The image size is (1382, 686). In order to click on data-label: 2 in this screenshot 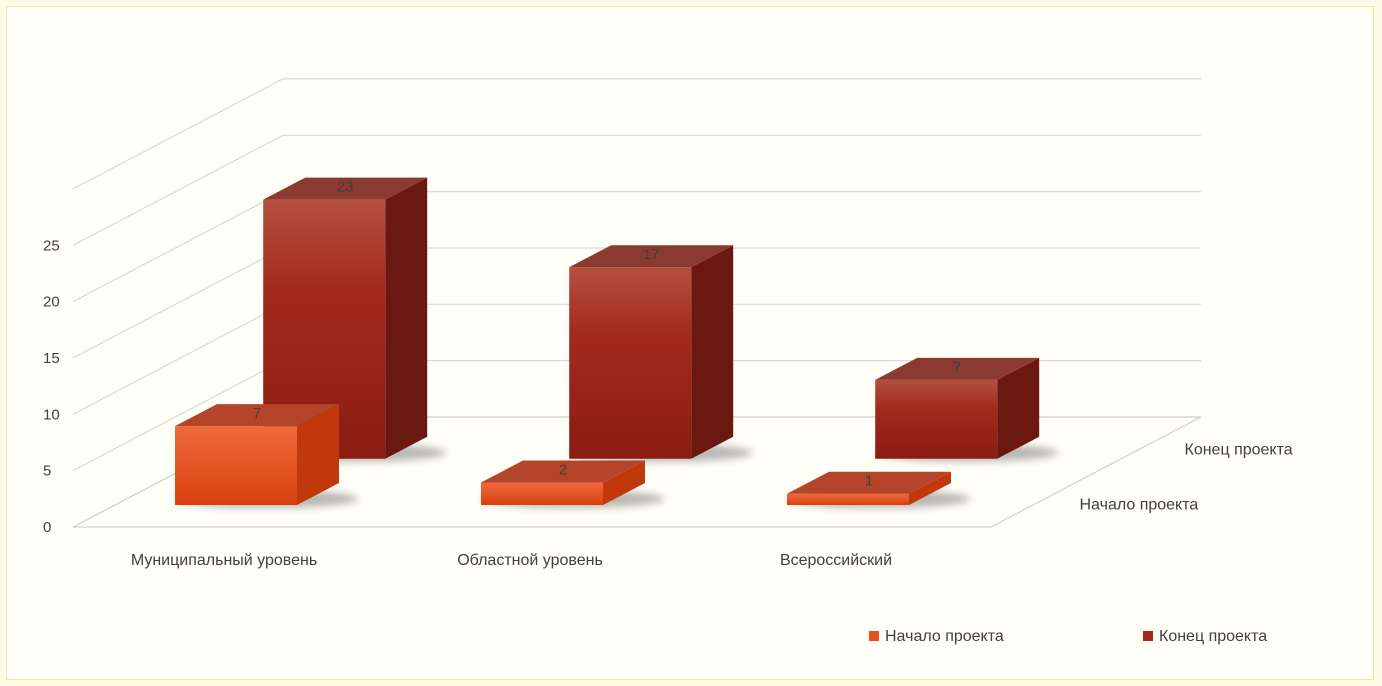, I will do `click(563, 469)`.